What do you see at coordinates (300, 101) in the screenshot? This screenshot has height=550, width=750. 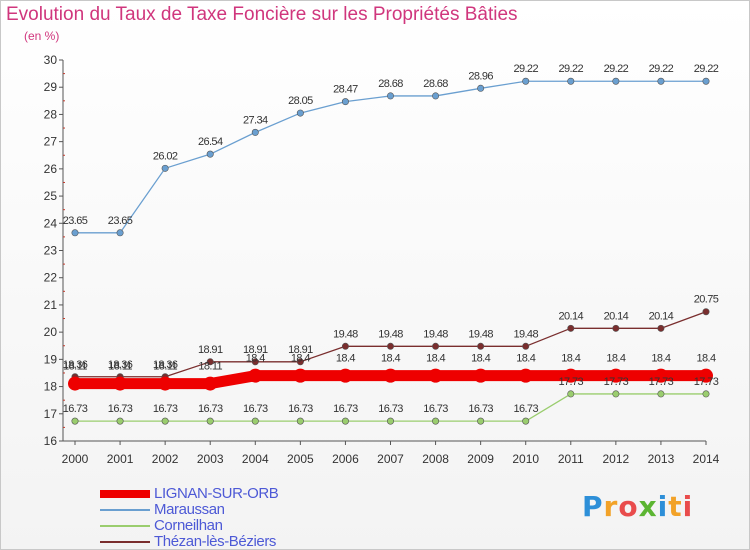 I see `data-label: 28.05` at bounding box center [300, 101].